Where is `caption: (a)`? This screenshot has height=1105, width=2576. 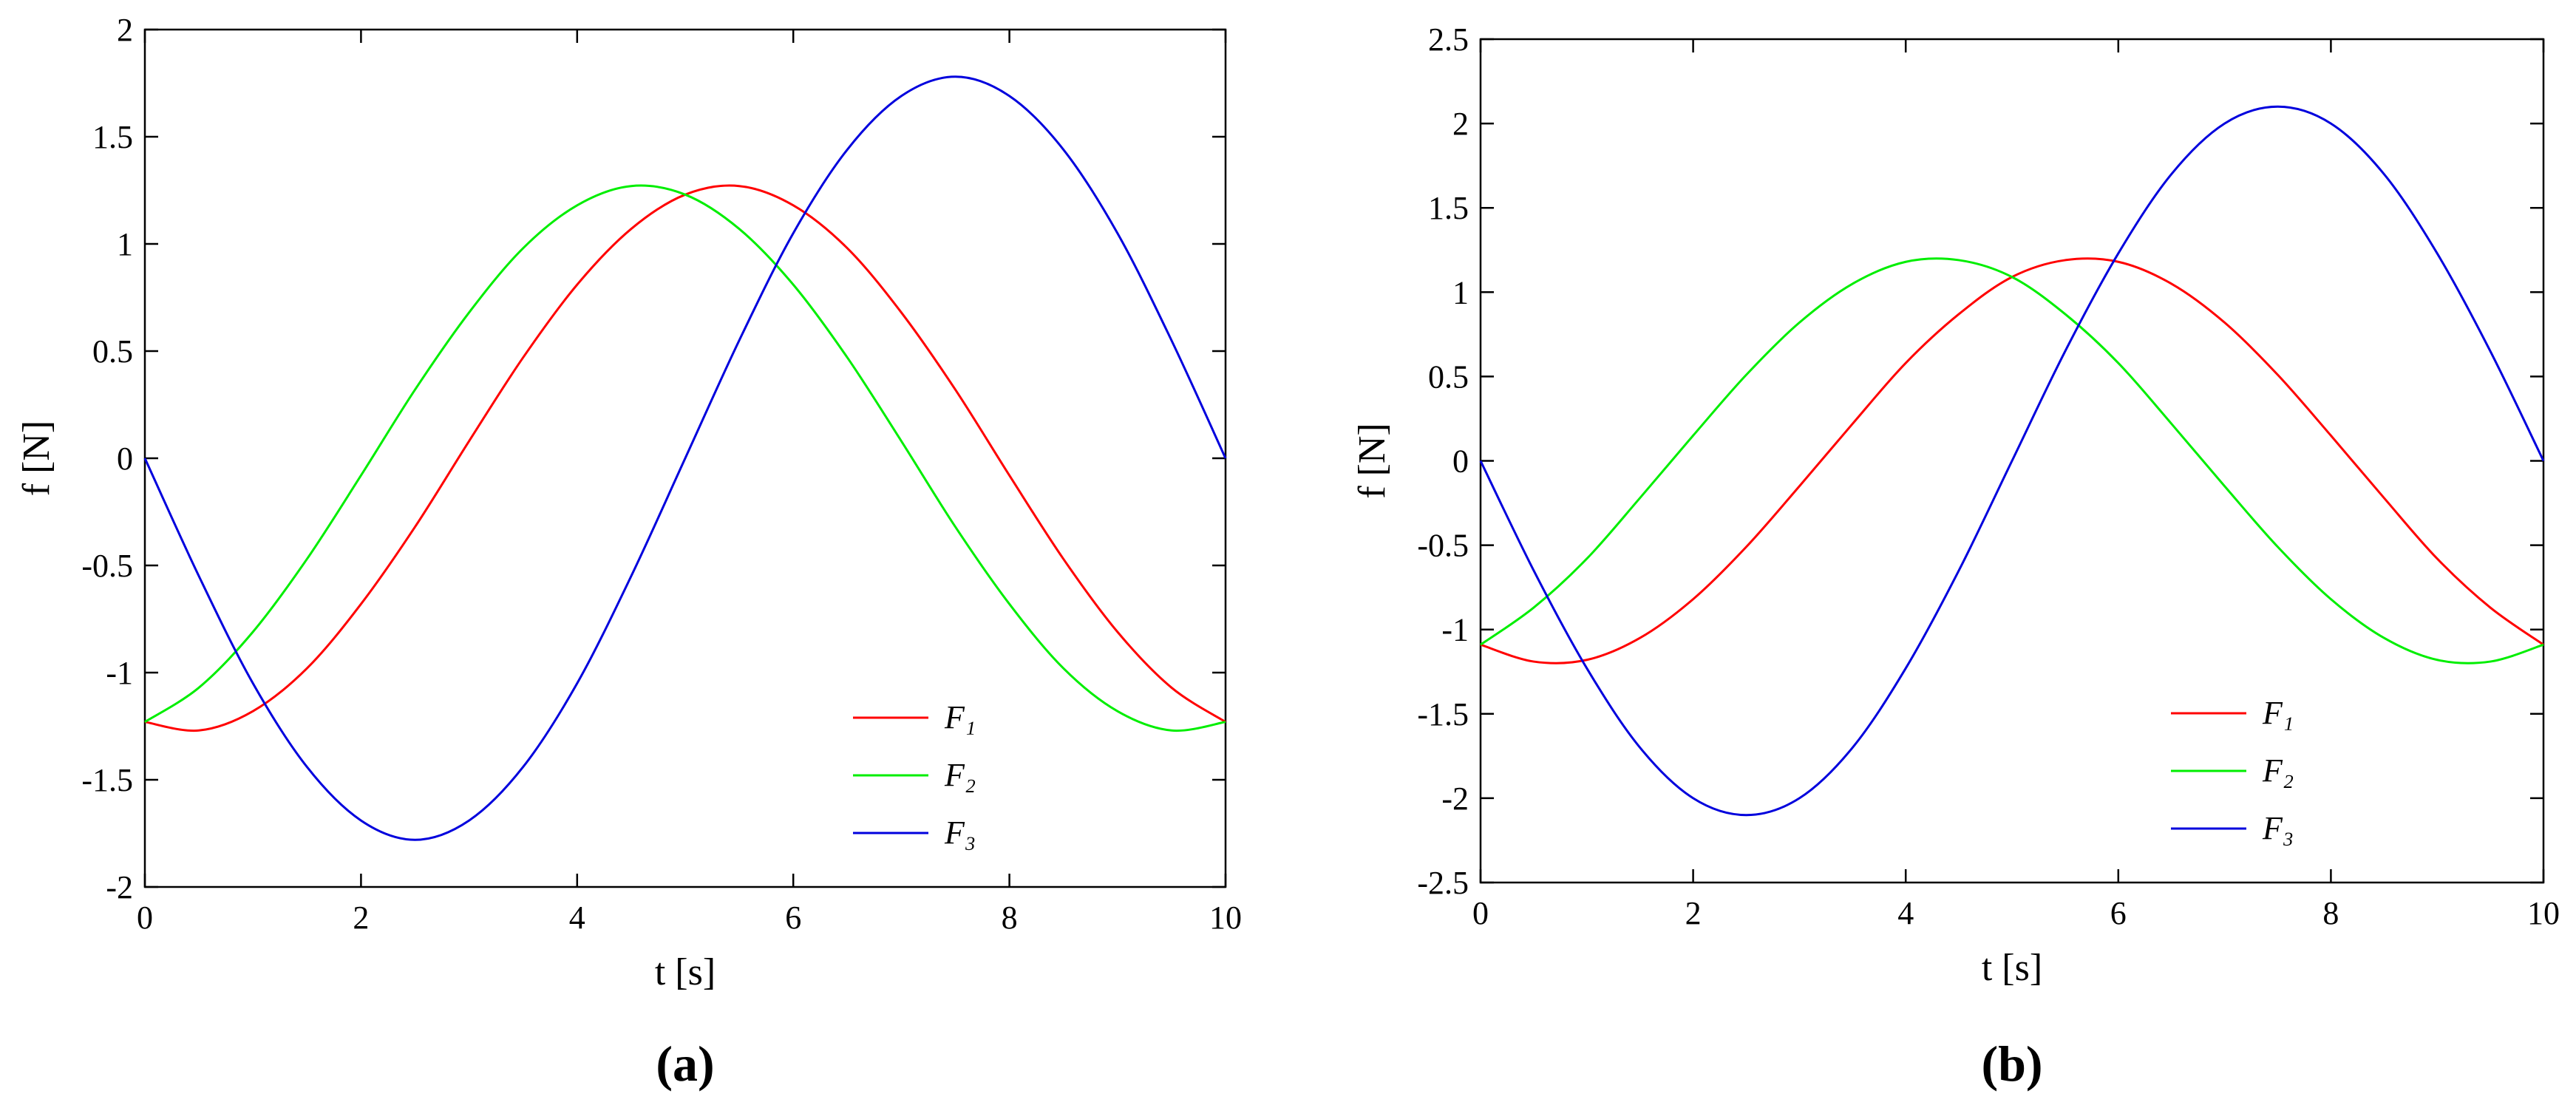 caption: (a) is located at coordinates (685, 1064).